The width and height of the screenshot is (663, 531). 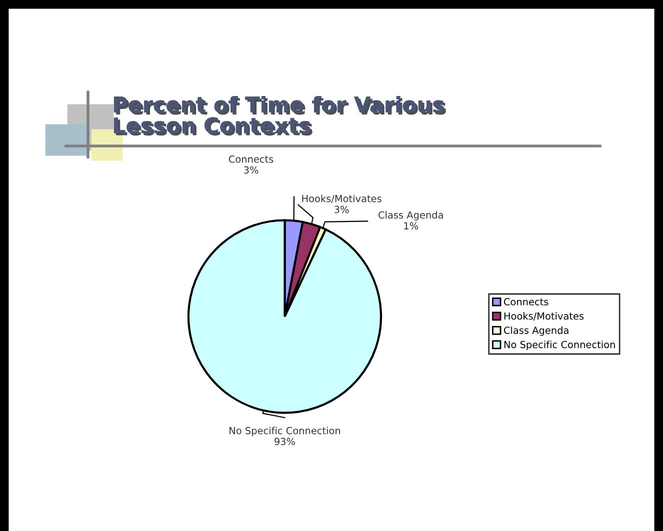 What do you see at coordinates (251, 159) in the screenshot?
I see `slice-label: Connects` at bounding box center [251, 159].